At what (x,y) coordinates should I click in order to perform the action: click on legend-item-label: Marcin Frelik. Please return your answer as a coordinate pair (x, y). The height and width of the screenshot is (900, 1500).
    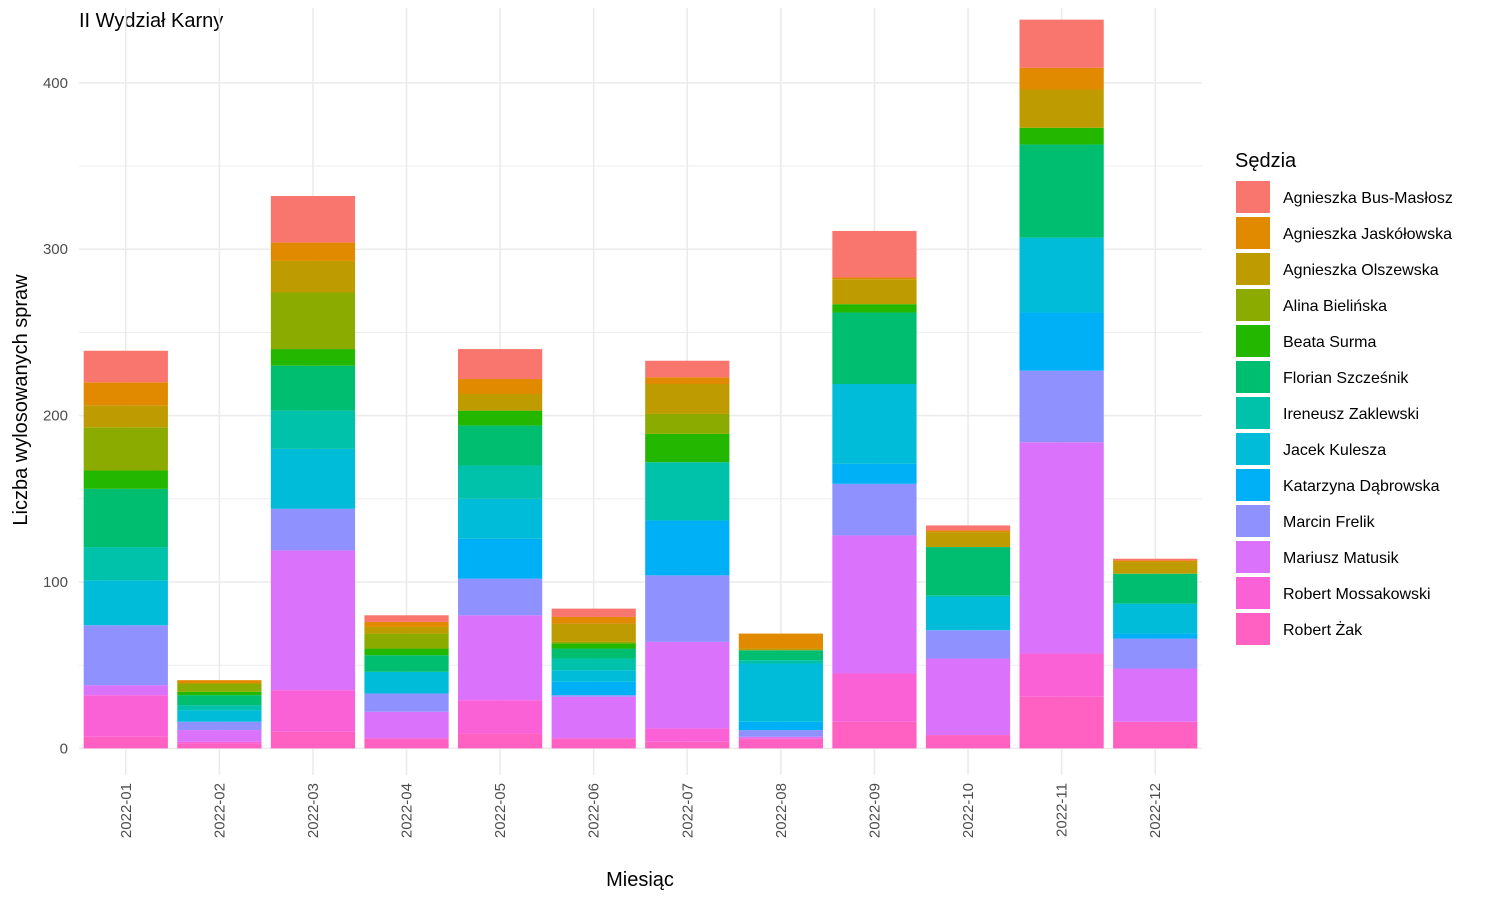
    Looking at the image, I should click on (1329, 522).